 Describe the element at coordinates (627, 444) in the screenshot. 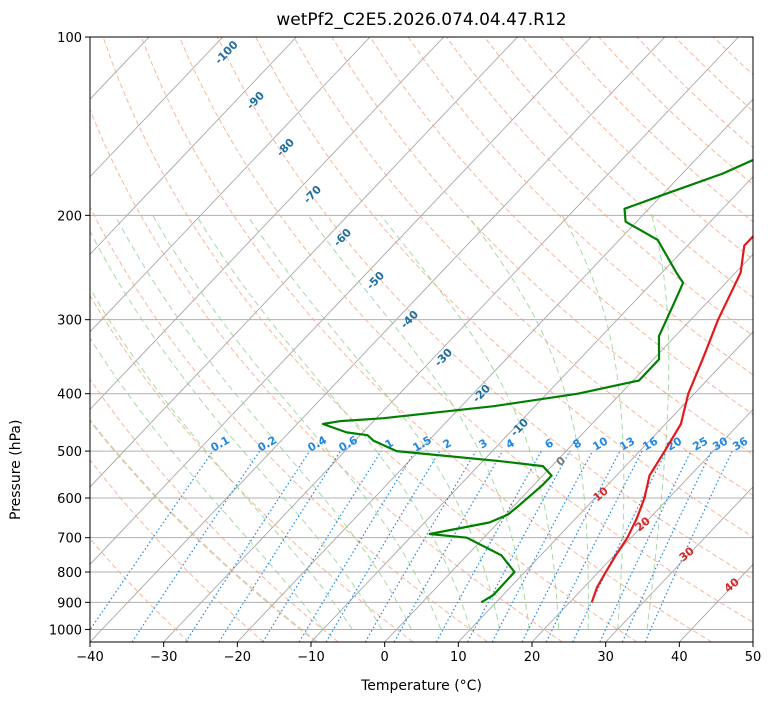

I see `mixing-ratio-label: 13` at that location.